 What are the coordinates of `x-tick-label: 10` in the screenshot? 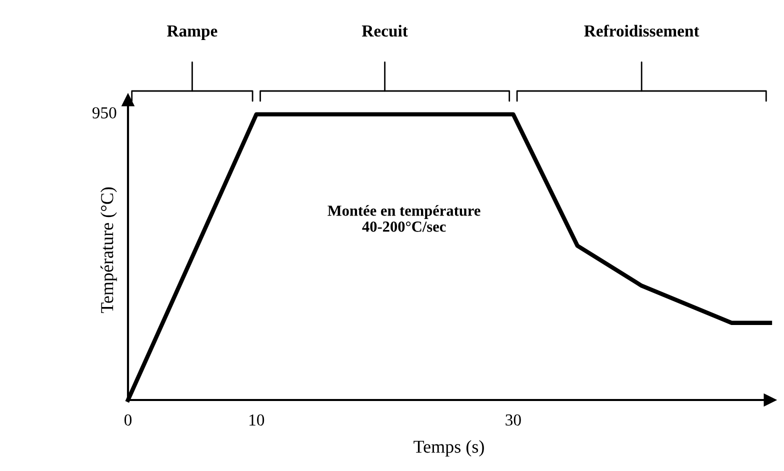 It's located at (257, 420).